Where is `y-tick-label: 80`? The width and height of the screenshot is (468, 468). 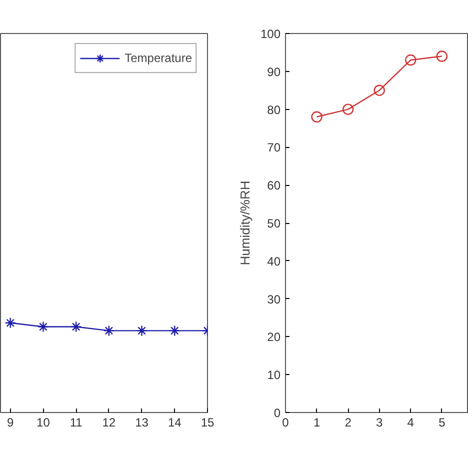
y-tick-label: 80 is located at coordinates (274, 109).